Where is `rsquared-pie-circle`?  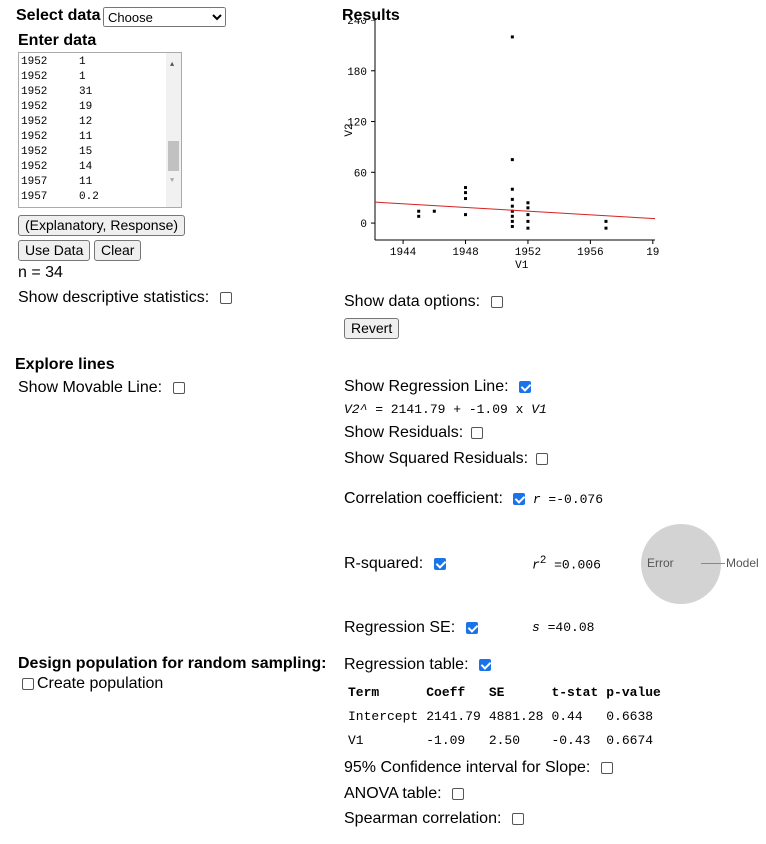 rsquared-pie-circle is located at coordinates (681, 564).